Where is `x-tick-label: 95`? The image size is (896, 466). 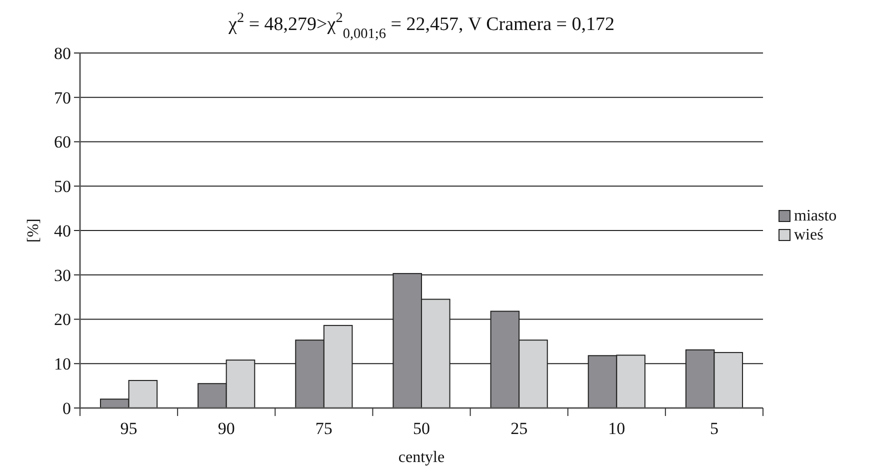
x-tick-label: 95 is located at coordinates (129, 428).